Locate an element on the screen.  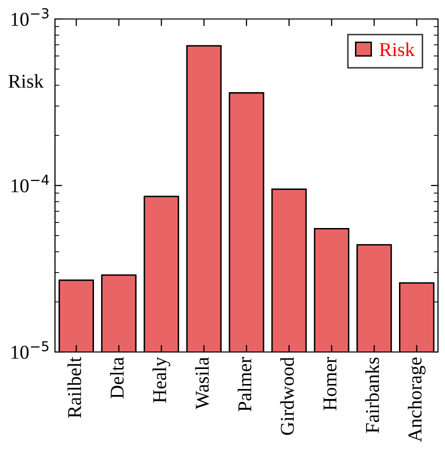
x-tick-label: Fairbanks is located at coordinates (372, 395).